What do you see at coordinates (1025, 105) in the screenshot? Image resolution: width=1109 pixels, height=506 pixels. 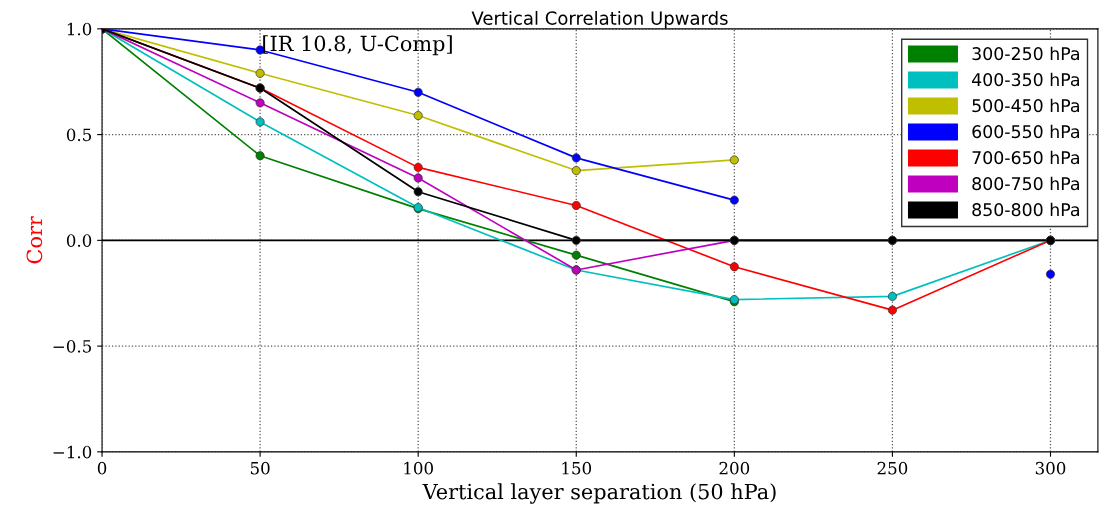 I see `legend-label: 500-450 hPa` at bounding box center [1025, 105].